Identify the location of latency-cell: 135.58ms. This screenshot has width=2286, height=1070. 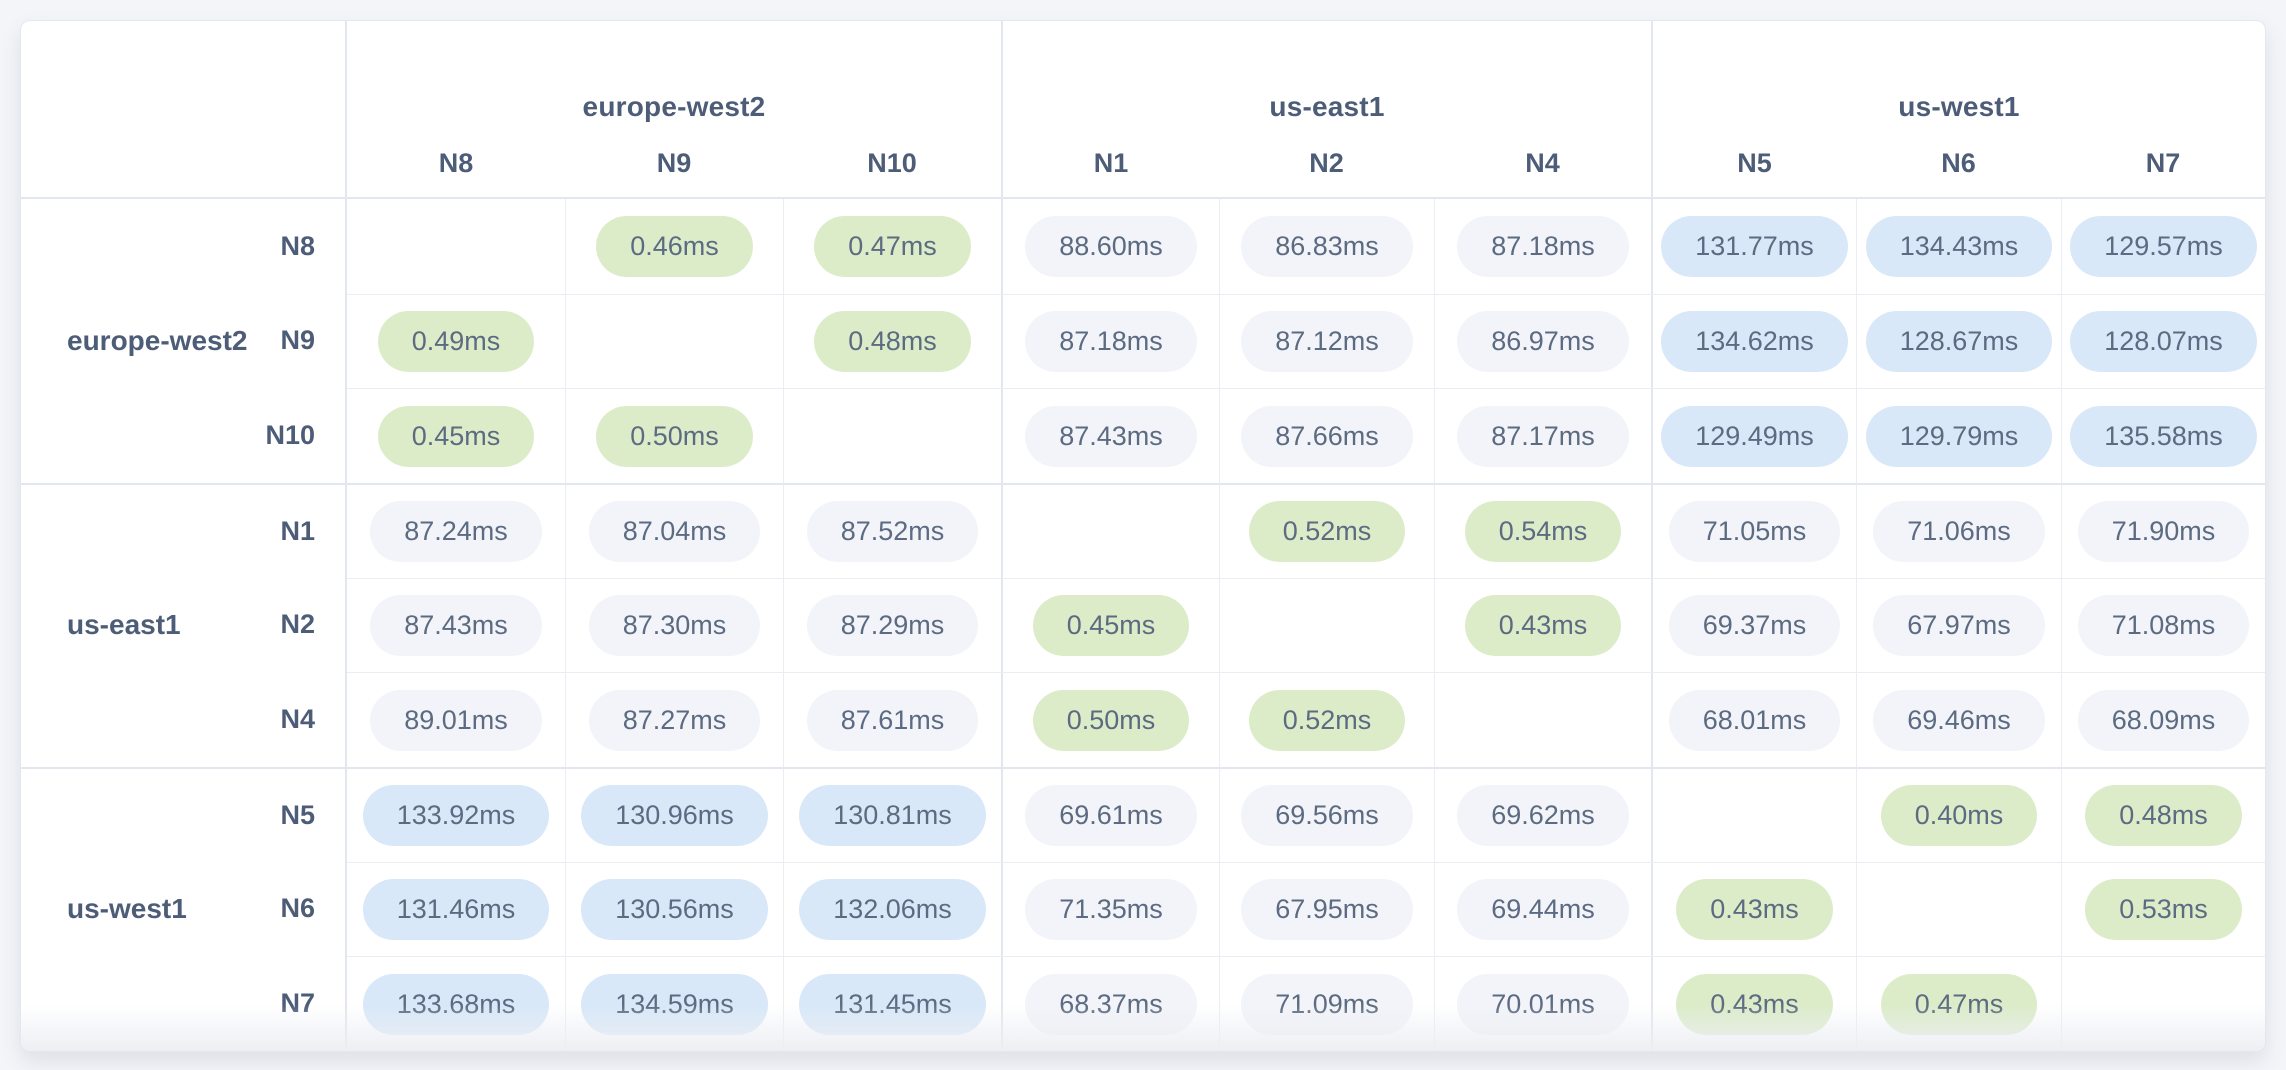
(2163, 435).